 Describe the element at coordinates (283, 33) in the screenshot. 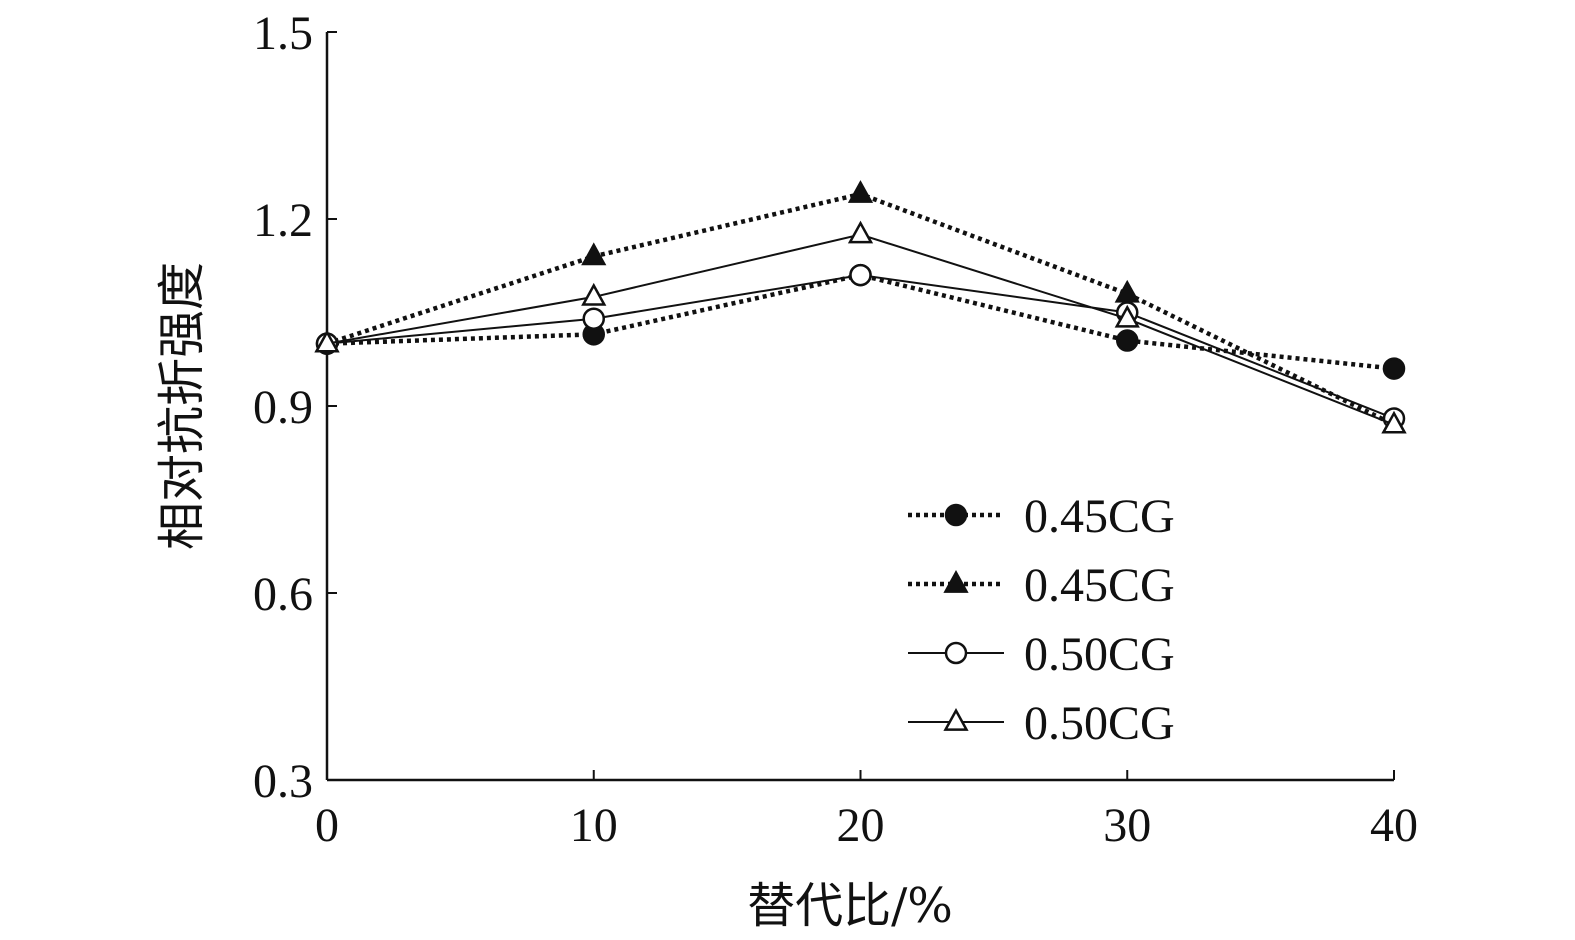

I see `y-tick-label: 1.5` at that location.